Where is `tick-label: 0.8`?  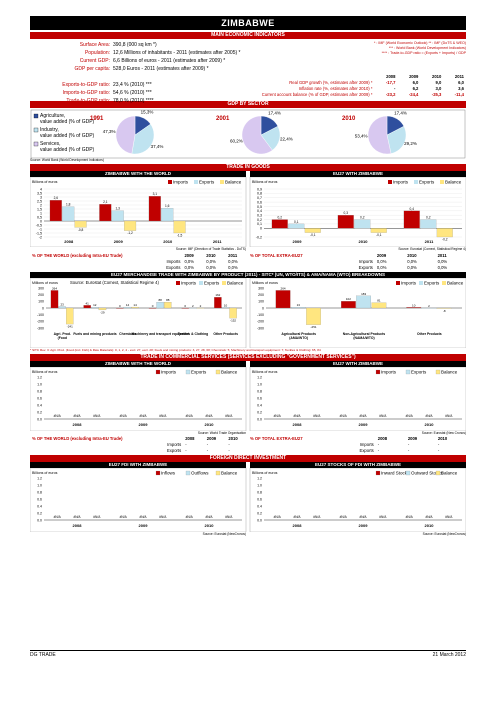
tick-label: 0.8 is located at coordinates (39, 492).